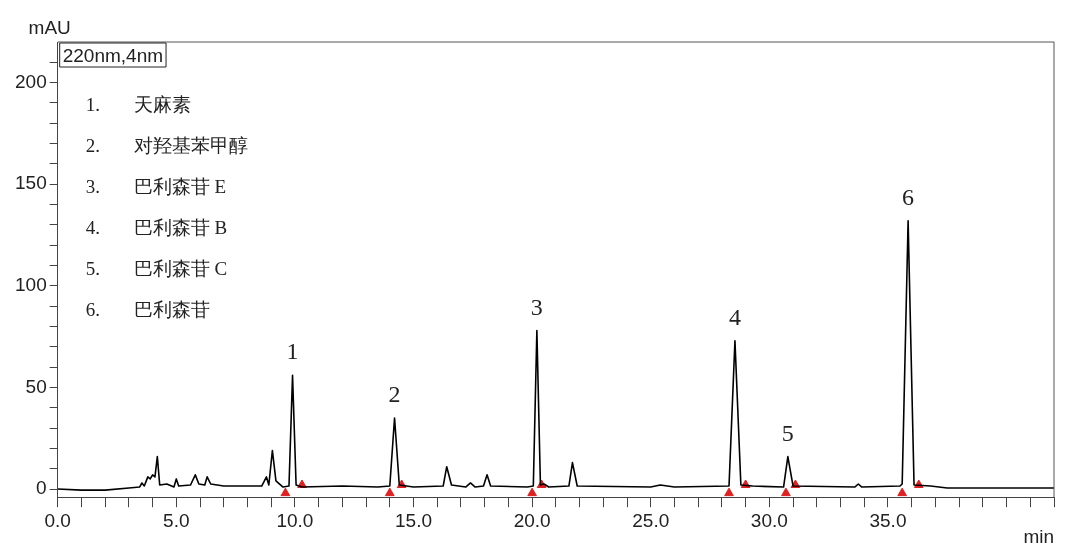 This screenshot has height=552, width=1080. What do you see at coordinates (734, 316) in the screenshot?
I see `annotation: 4` at bounding box center [734, 316].